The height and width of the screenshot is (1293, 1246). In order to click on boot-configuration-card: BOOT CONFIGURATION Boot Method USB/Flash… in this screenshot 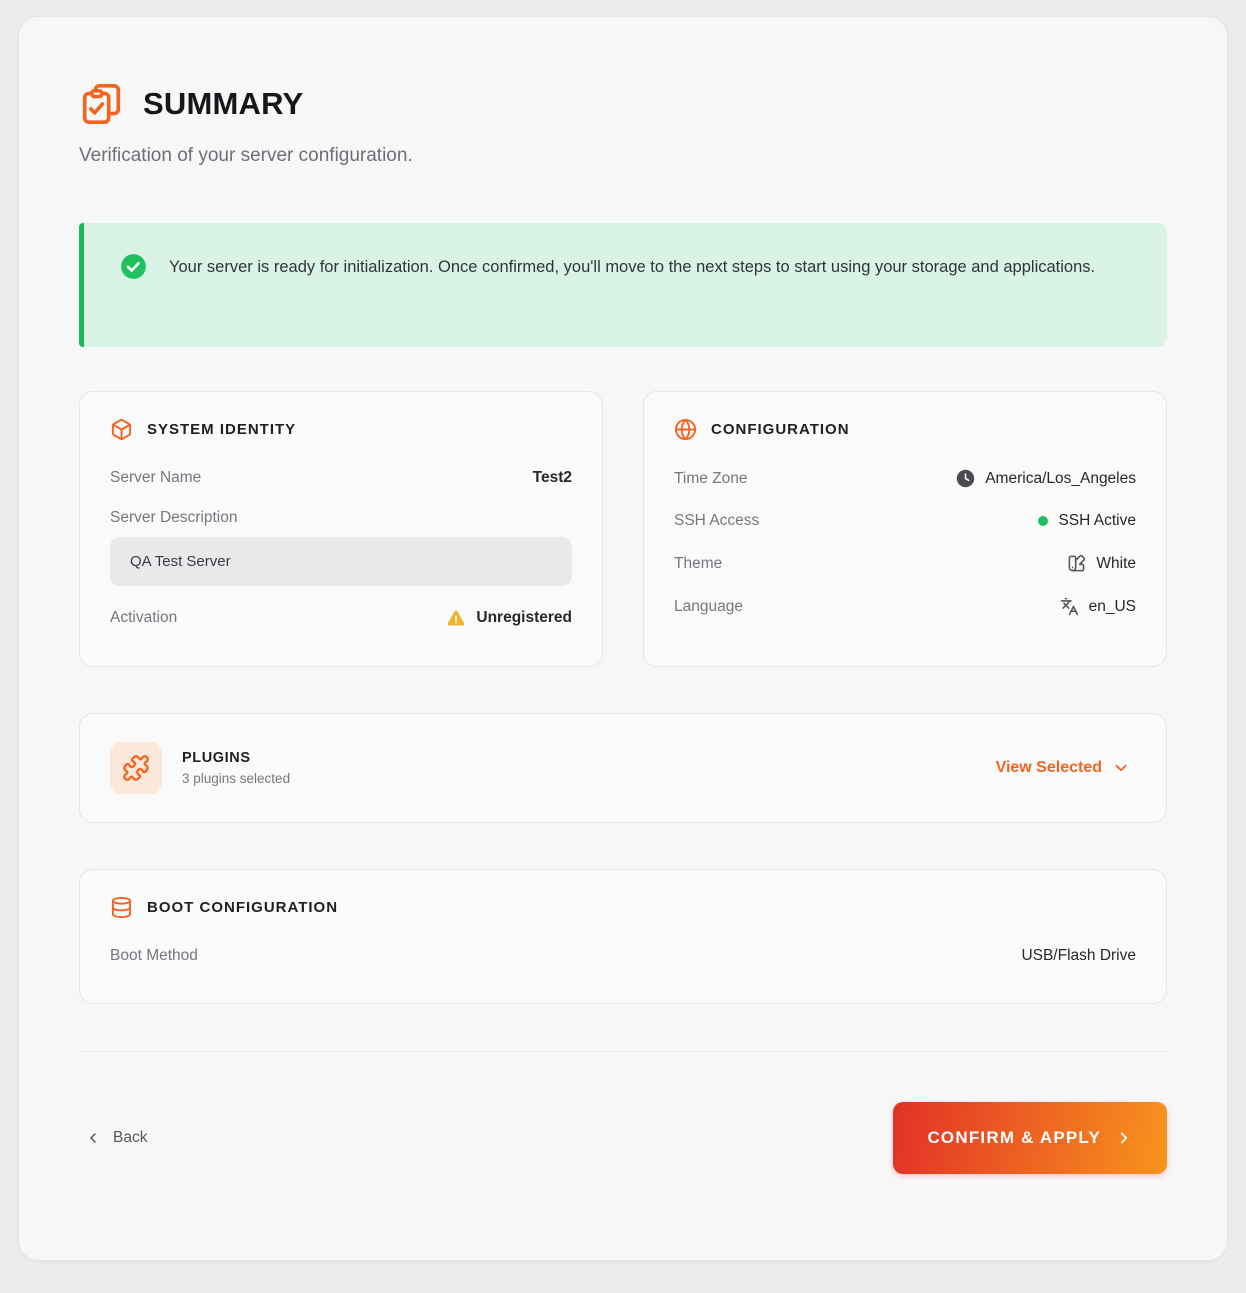, I will do `click(623, 936)`.